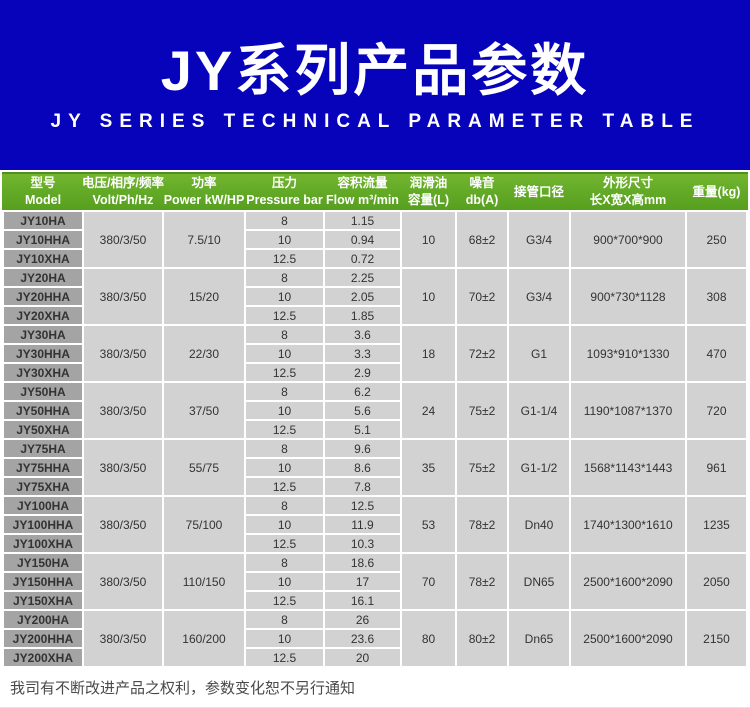 The image size is (750, 708). What do you see at coordinates (43, 562) in the screenshot?
I see `model-cell: JY150HA` at bounding box center [43, 562].